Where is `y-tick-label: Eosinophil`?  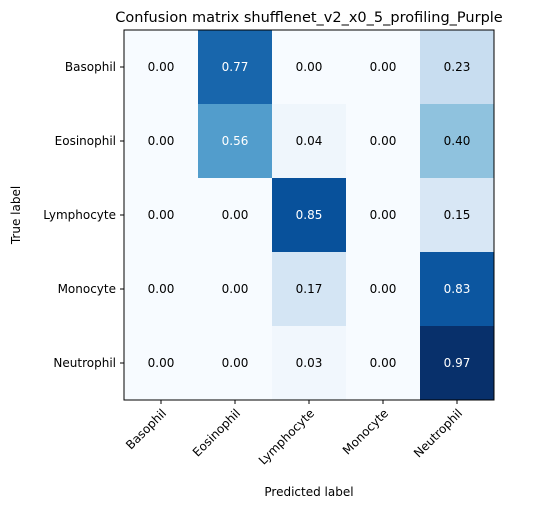
y-tick-label: Eosinophil is located at coordinates (85, 141).